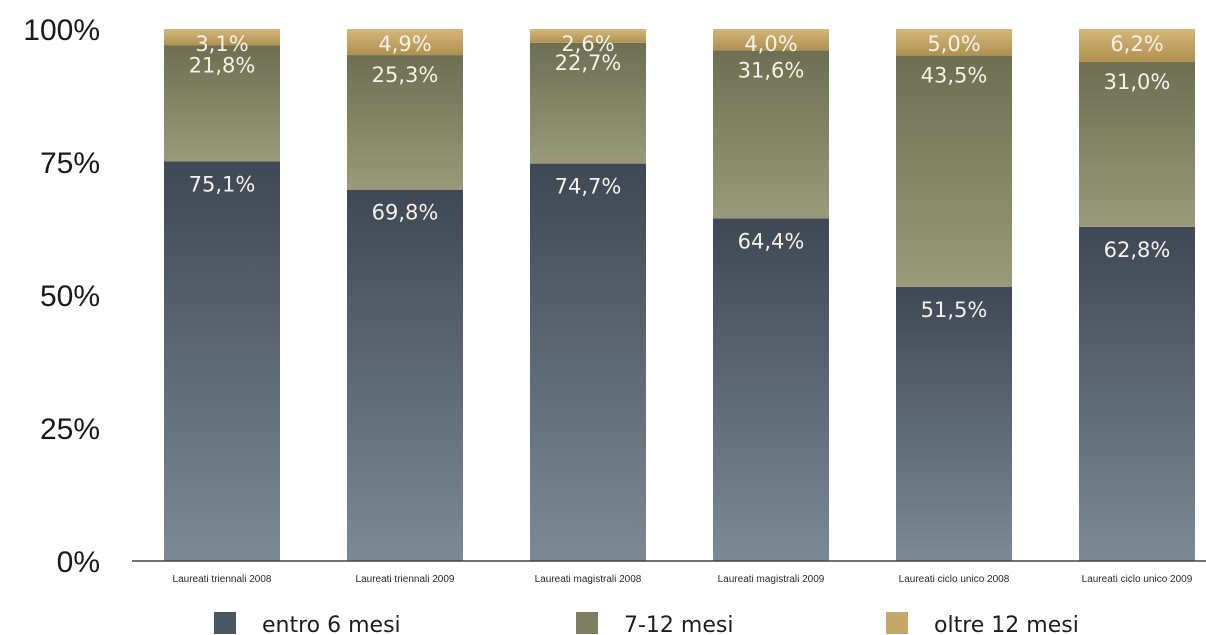 The image size is (1206, 635). Describe the element at coordinates (587, 623) in the screenshot. I see `legend-swatch-7-12-mesi` at that location.